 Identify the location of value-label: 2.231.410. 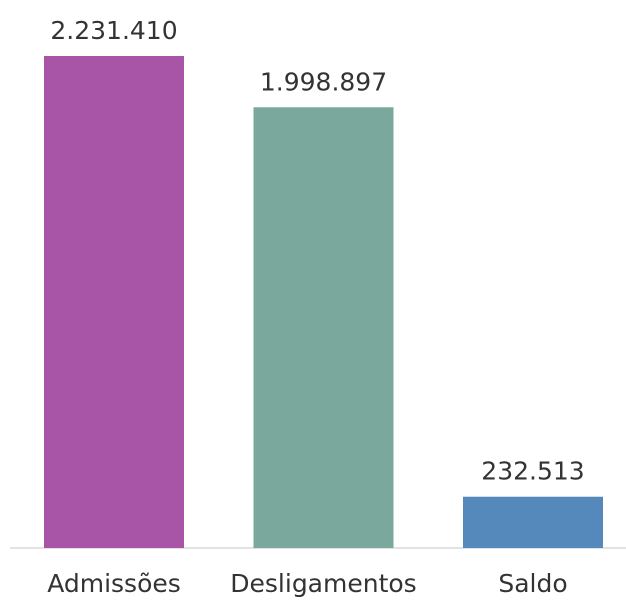
(113, 30).